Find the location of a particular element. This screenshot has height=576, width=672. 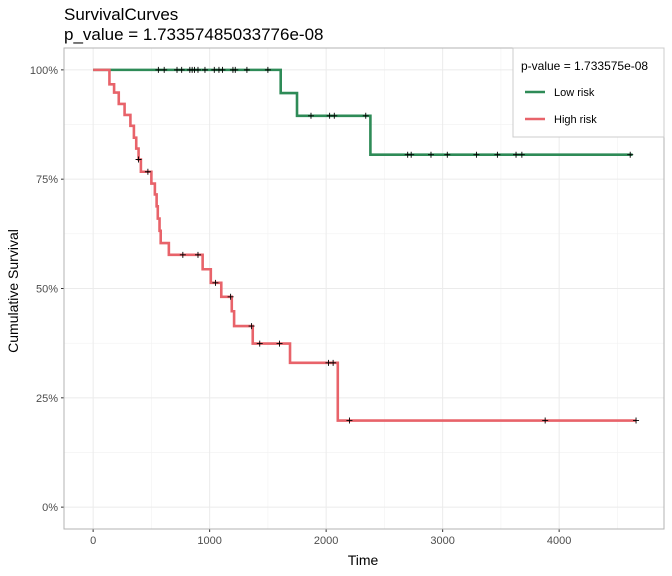

y-tick-label: 75% is located at coordinates (47, 180).